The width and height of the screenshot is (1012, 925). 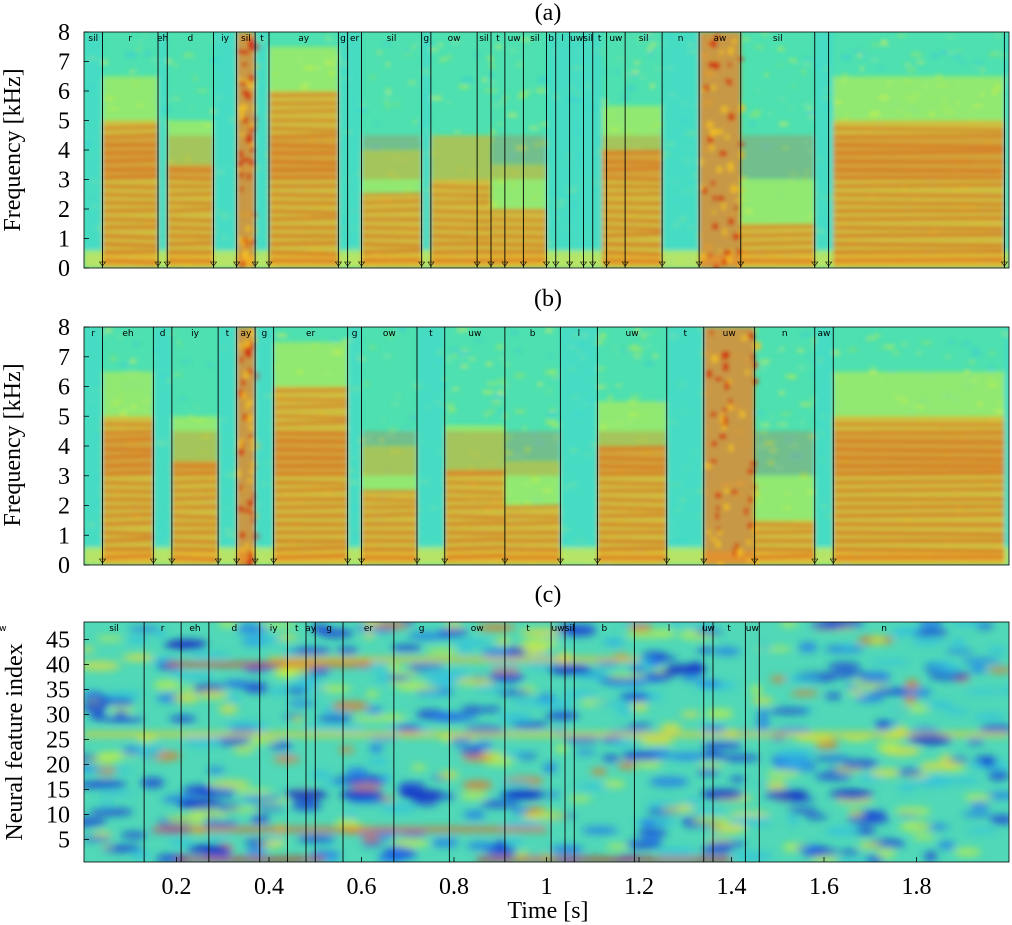 What do you see at coordinates (917, 887) in the screenshot?
I see `panel-c-xtick-label: 1.8` at bounding box center [917, 887].